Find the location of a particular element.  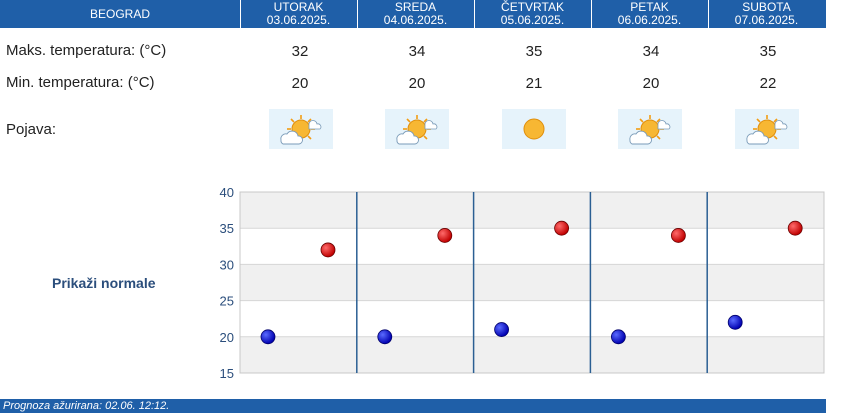

y-tick-label: 40 is located at coordinates (227, 192).